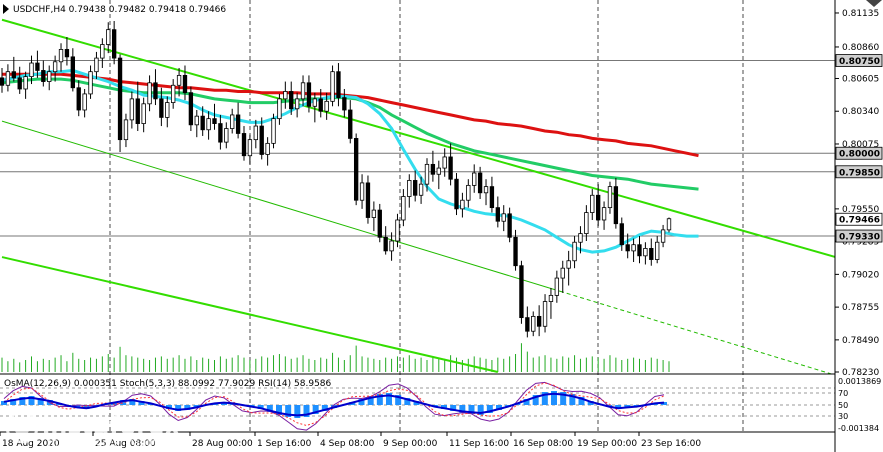 The height and width of the screenshot is (452, 883). Describe the element at coordinates (479, 444) in the screenshot. I see `time-tick-label: 11 Sep 16:00` at that location.